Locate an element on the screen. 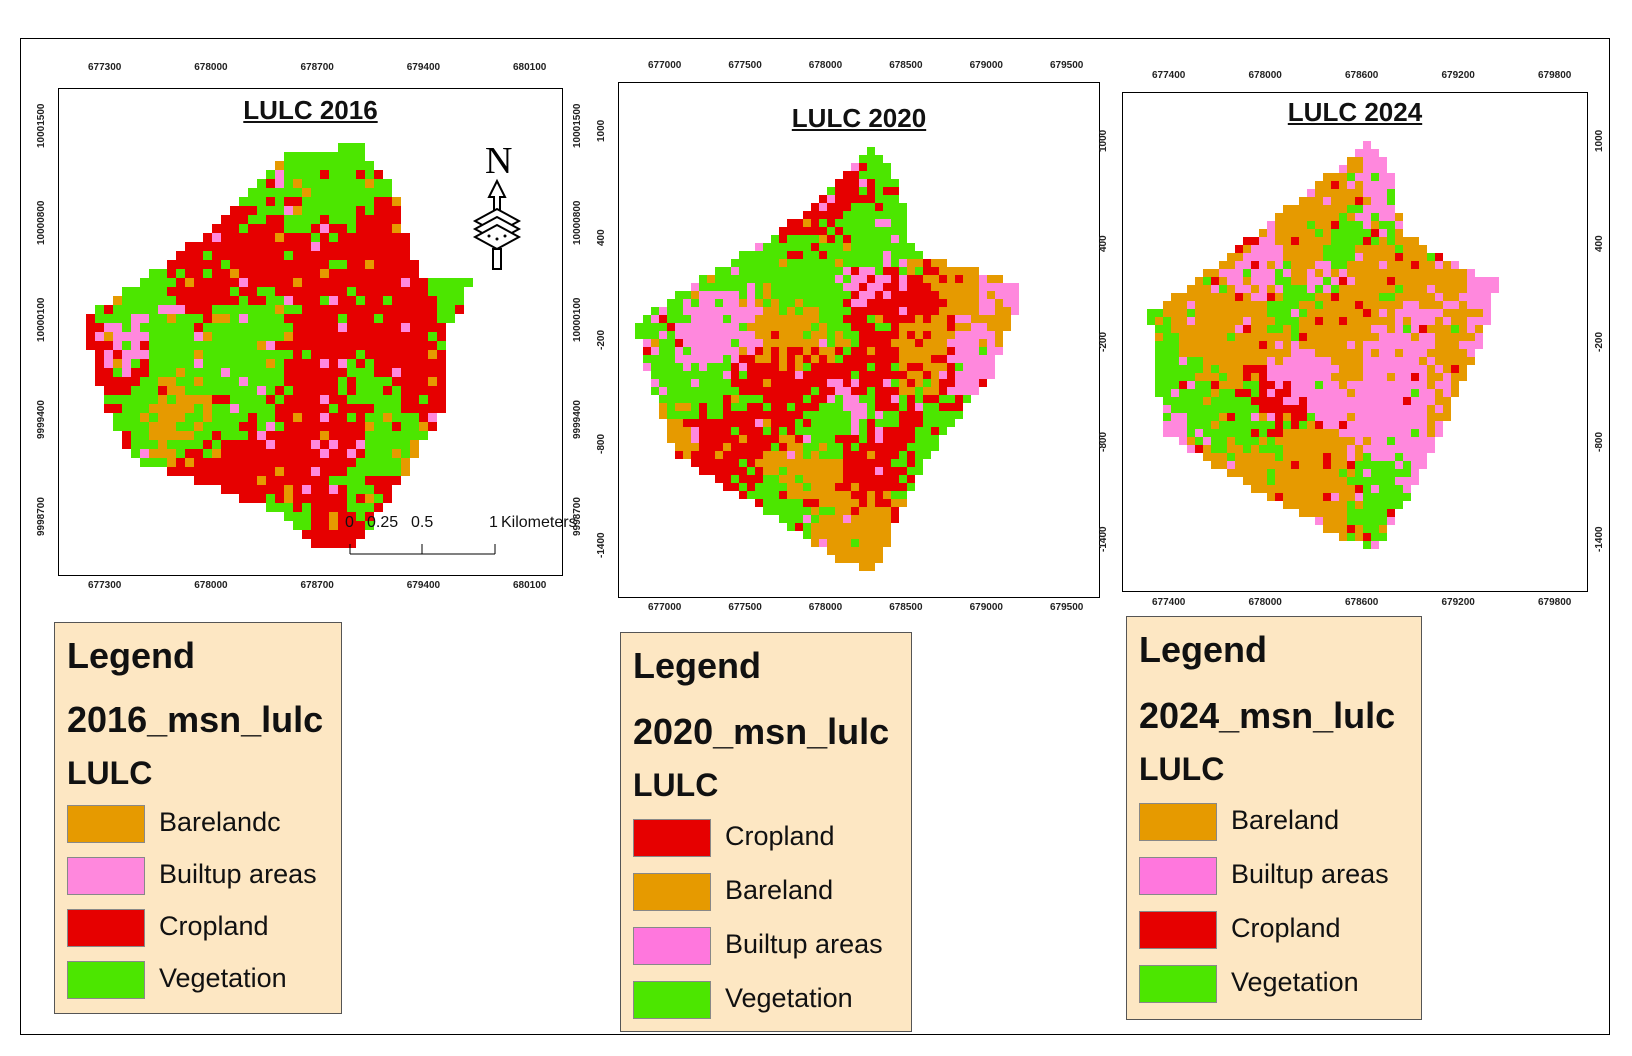 This screenshot has width=1632, height=1056. map-frame-2020: LULC 2020 is located at coordinates (859, 340).